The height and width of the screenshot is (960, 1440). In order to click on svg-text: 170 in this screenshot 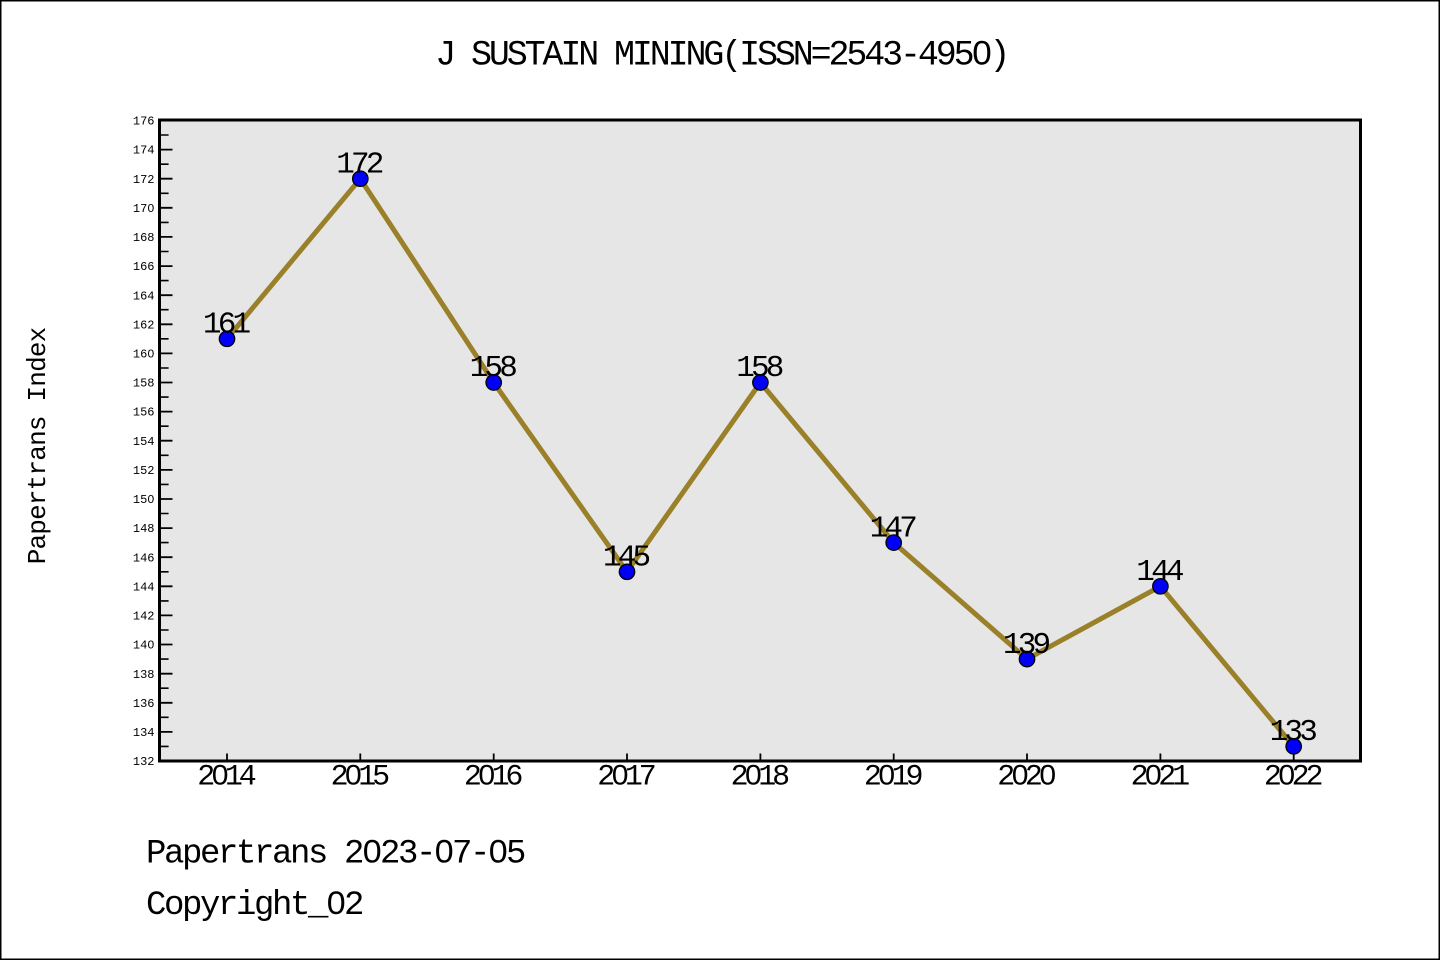, I will do `click(144, 209)`.